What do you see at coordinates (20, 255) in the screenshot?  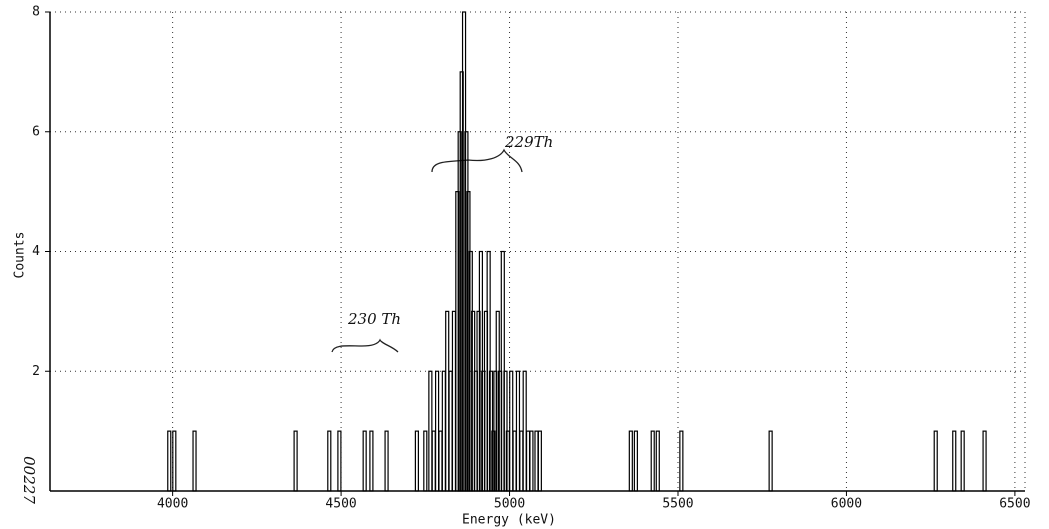 I see `y-axis-label: Counts` at bounding box center [20, 255].